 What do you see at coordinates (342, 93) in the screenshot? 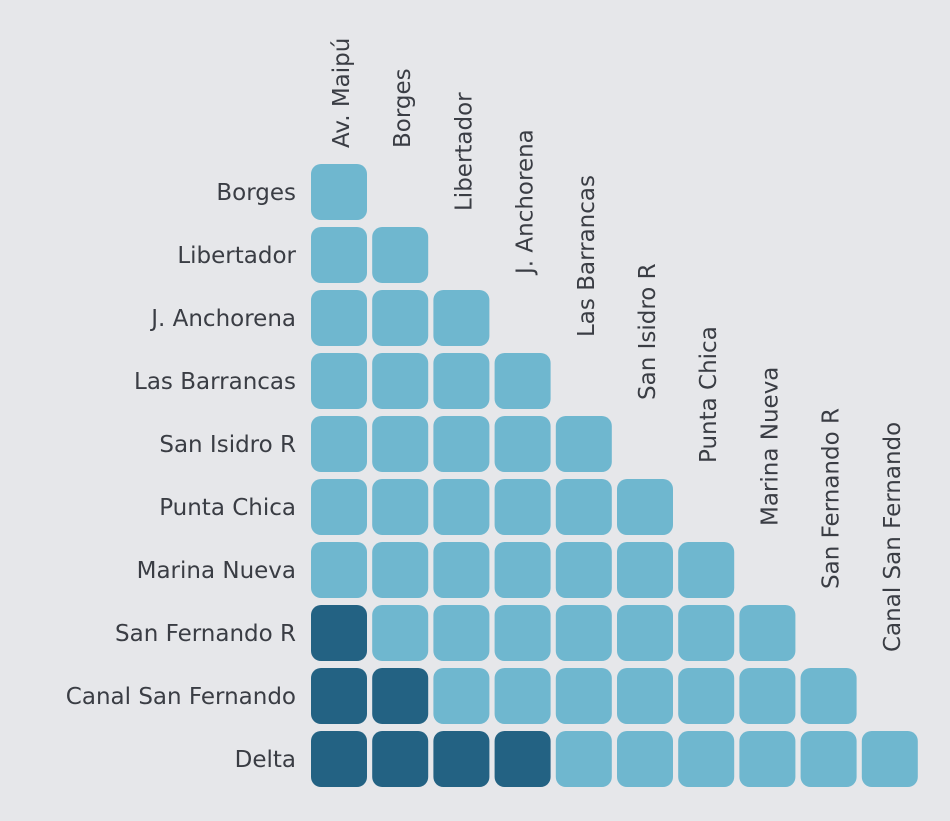
I see `column-label: Av. Maipú` at bounding box center [342, 93].